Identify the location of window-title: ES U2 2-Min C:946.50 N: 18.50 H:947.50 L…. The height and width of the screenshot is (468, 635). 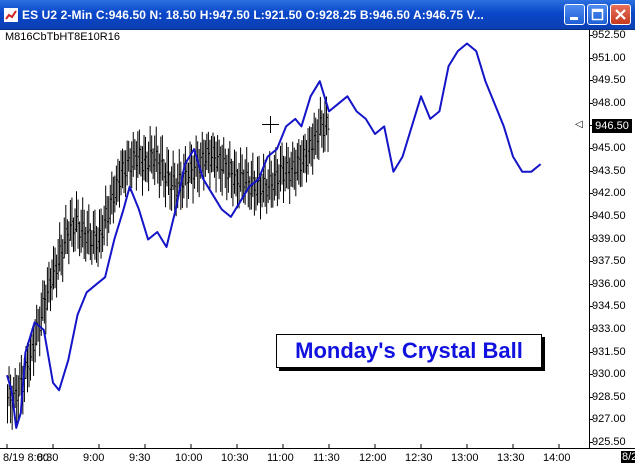
(253, 15).